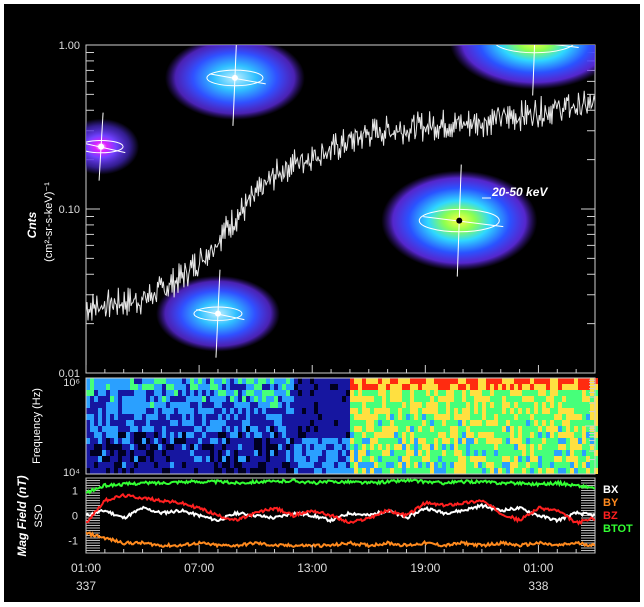 Image resolution: width=644 pixels, height=607 pixels. Describe the element at coordinates (340, 513) in the screenshot. I see `magfield-series-bx` at that location.